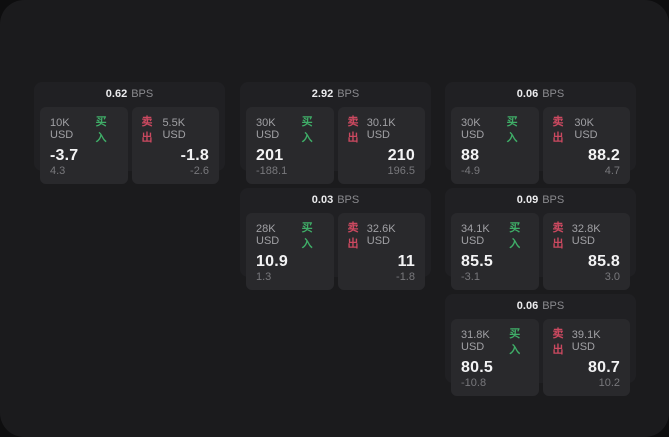 The height and width of the screenshot is (437, 669). I want to click on sell-size: 32.6K USD, so click(381, 235).